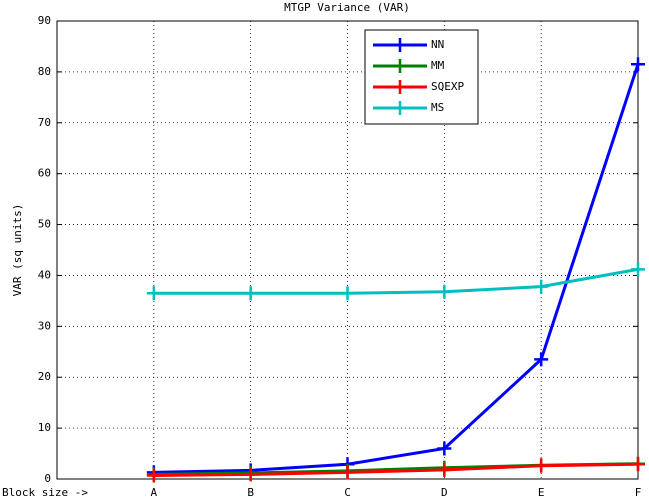  What do you see at coordinates (444, 492) in the screenshot?
I see `x-tick-label: D` at bounding box center [444, 492].